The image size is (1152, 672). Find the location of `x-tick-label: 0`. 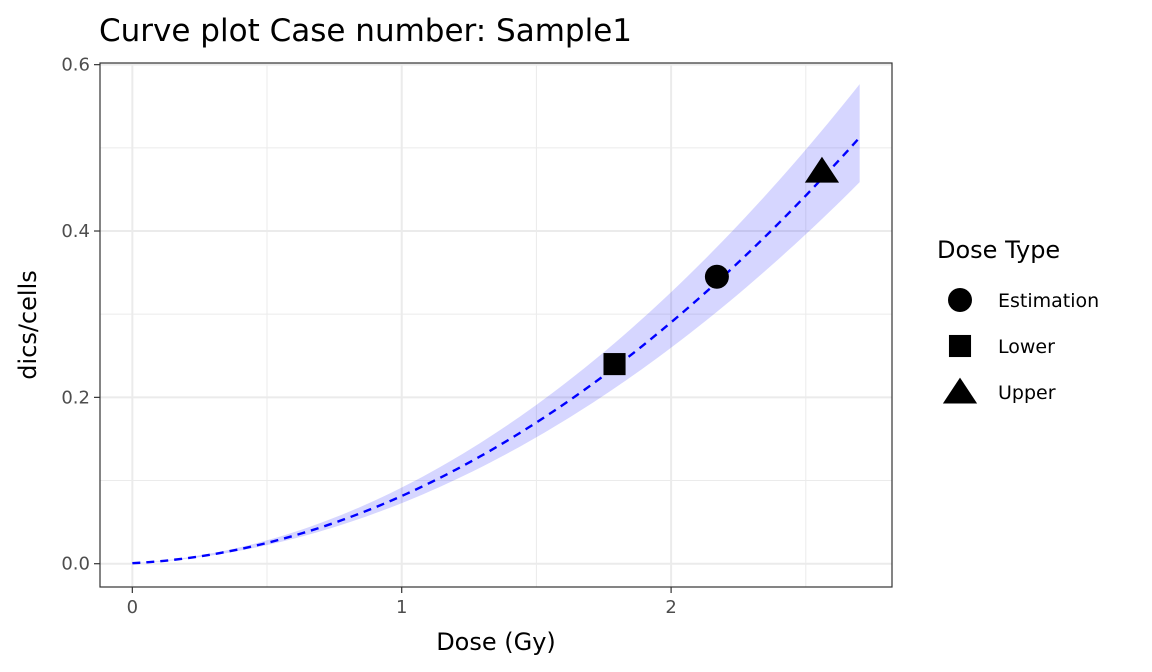

x-tick-label: 0 is located at coordinates (132, 607).